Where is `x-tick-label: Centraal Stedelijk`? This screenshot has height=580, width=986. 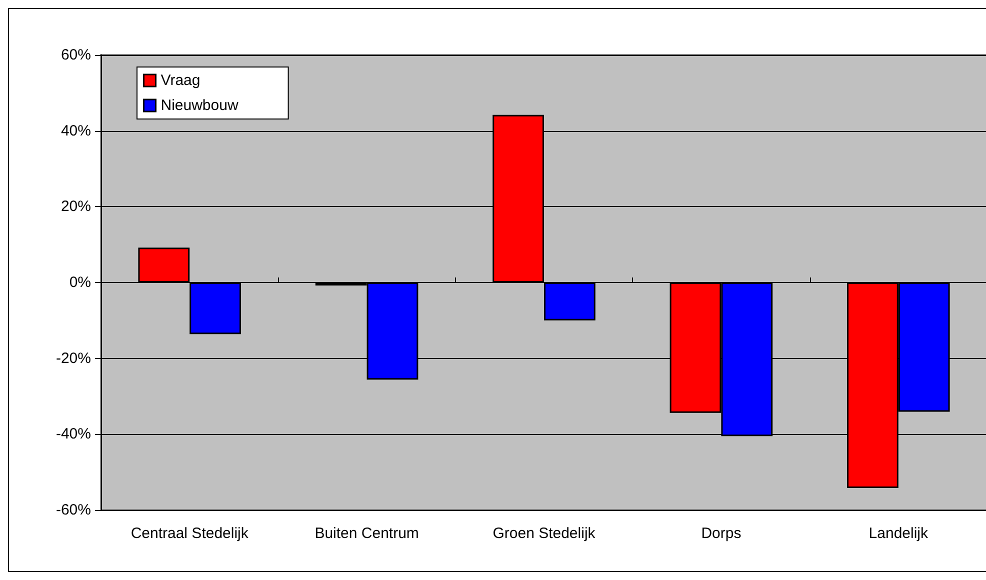
x-tick-label: Centraal Stedelijk is located at coordinates (189, 533).